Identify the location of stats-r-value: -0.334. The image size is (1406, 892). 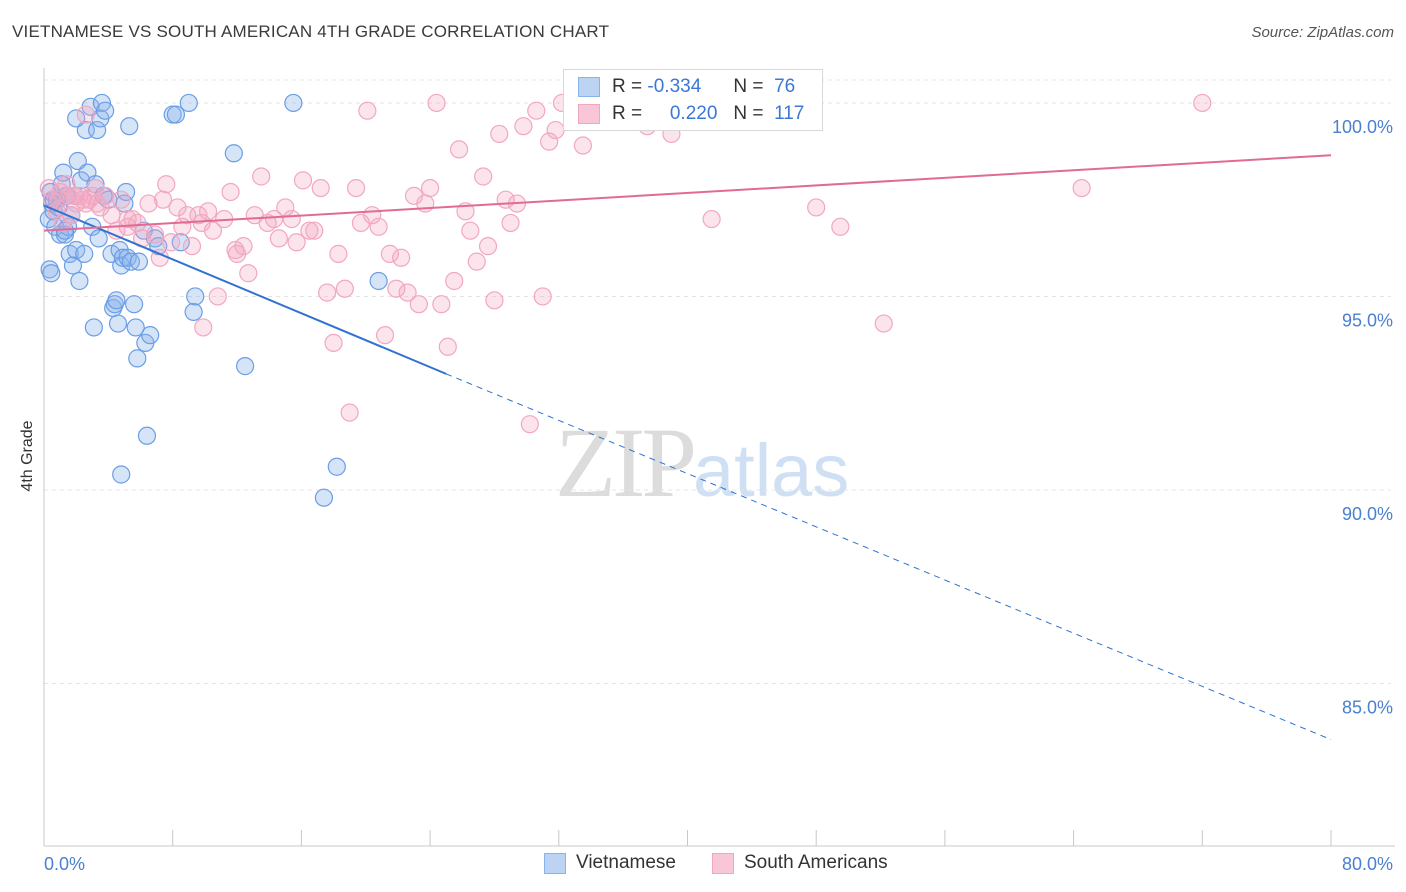
(674, 86).